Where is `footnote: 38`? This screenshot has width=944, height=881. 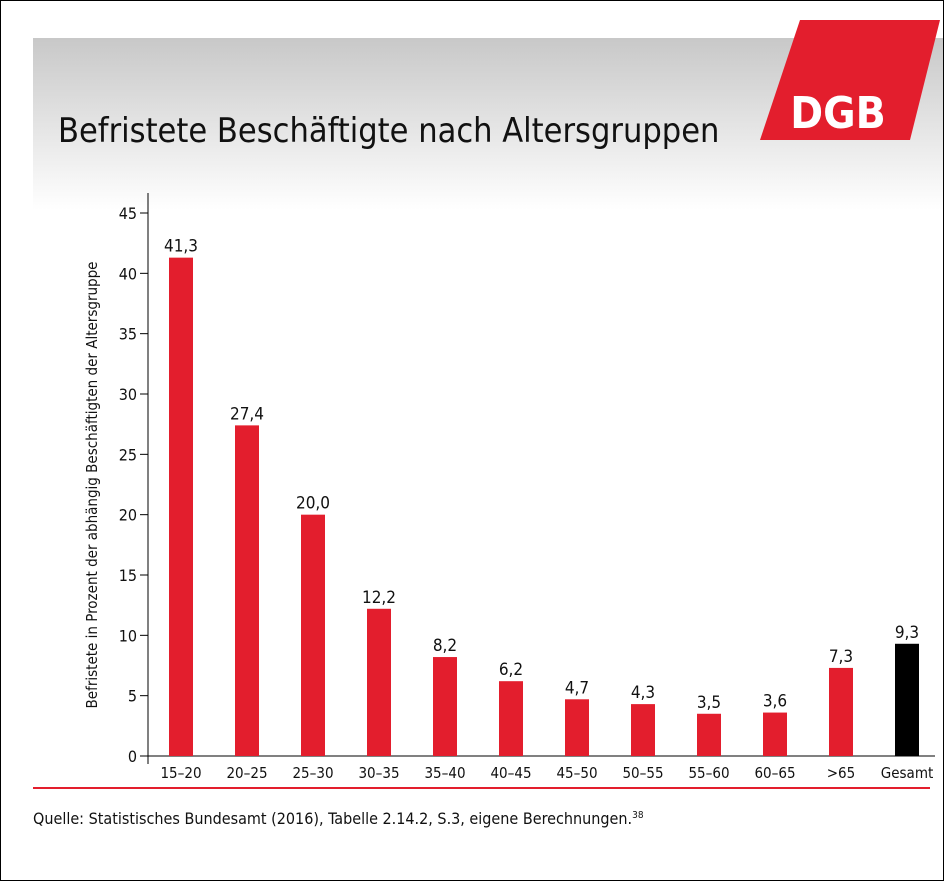
footnote: 38 is located at coordinates (638, 815).